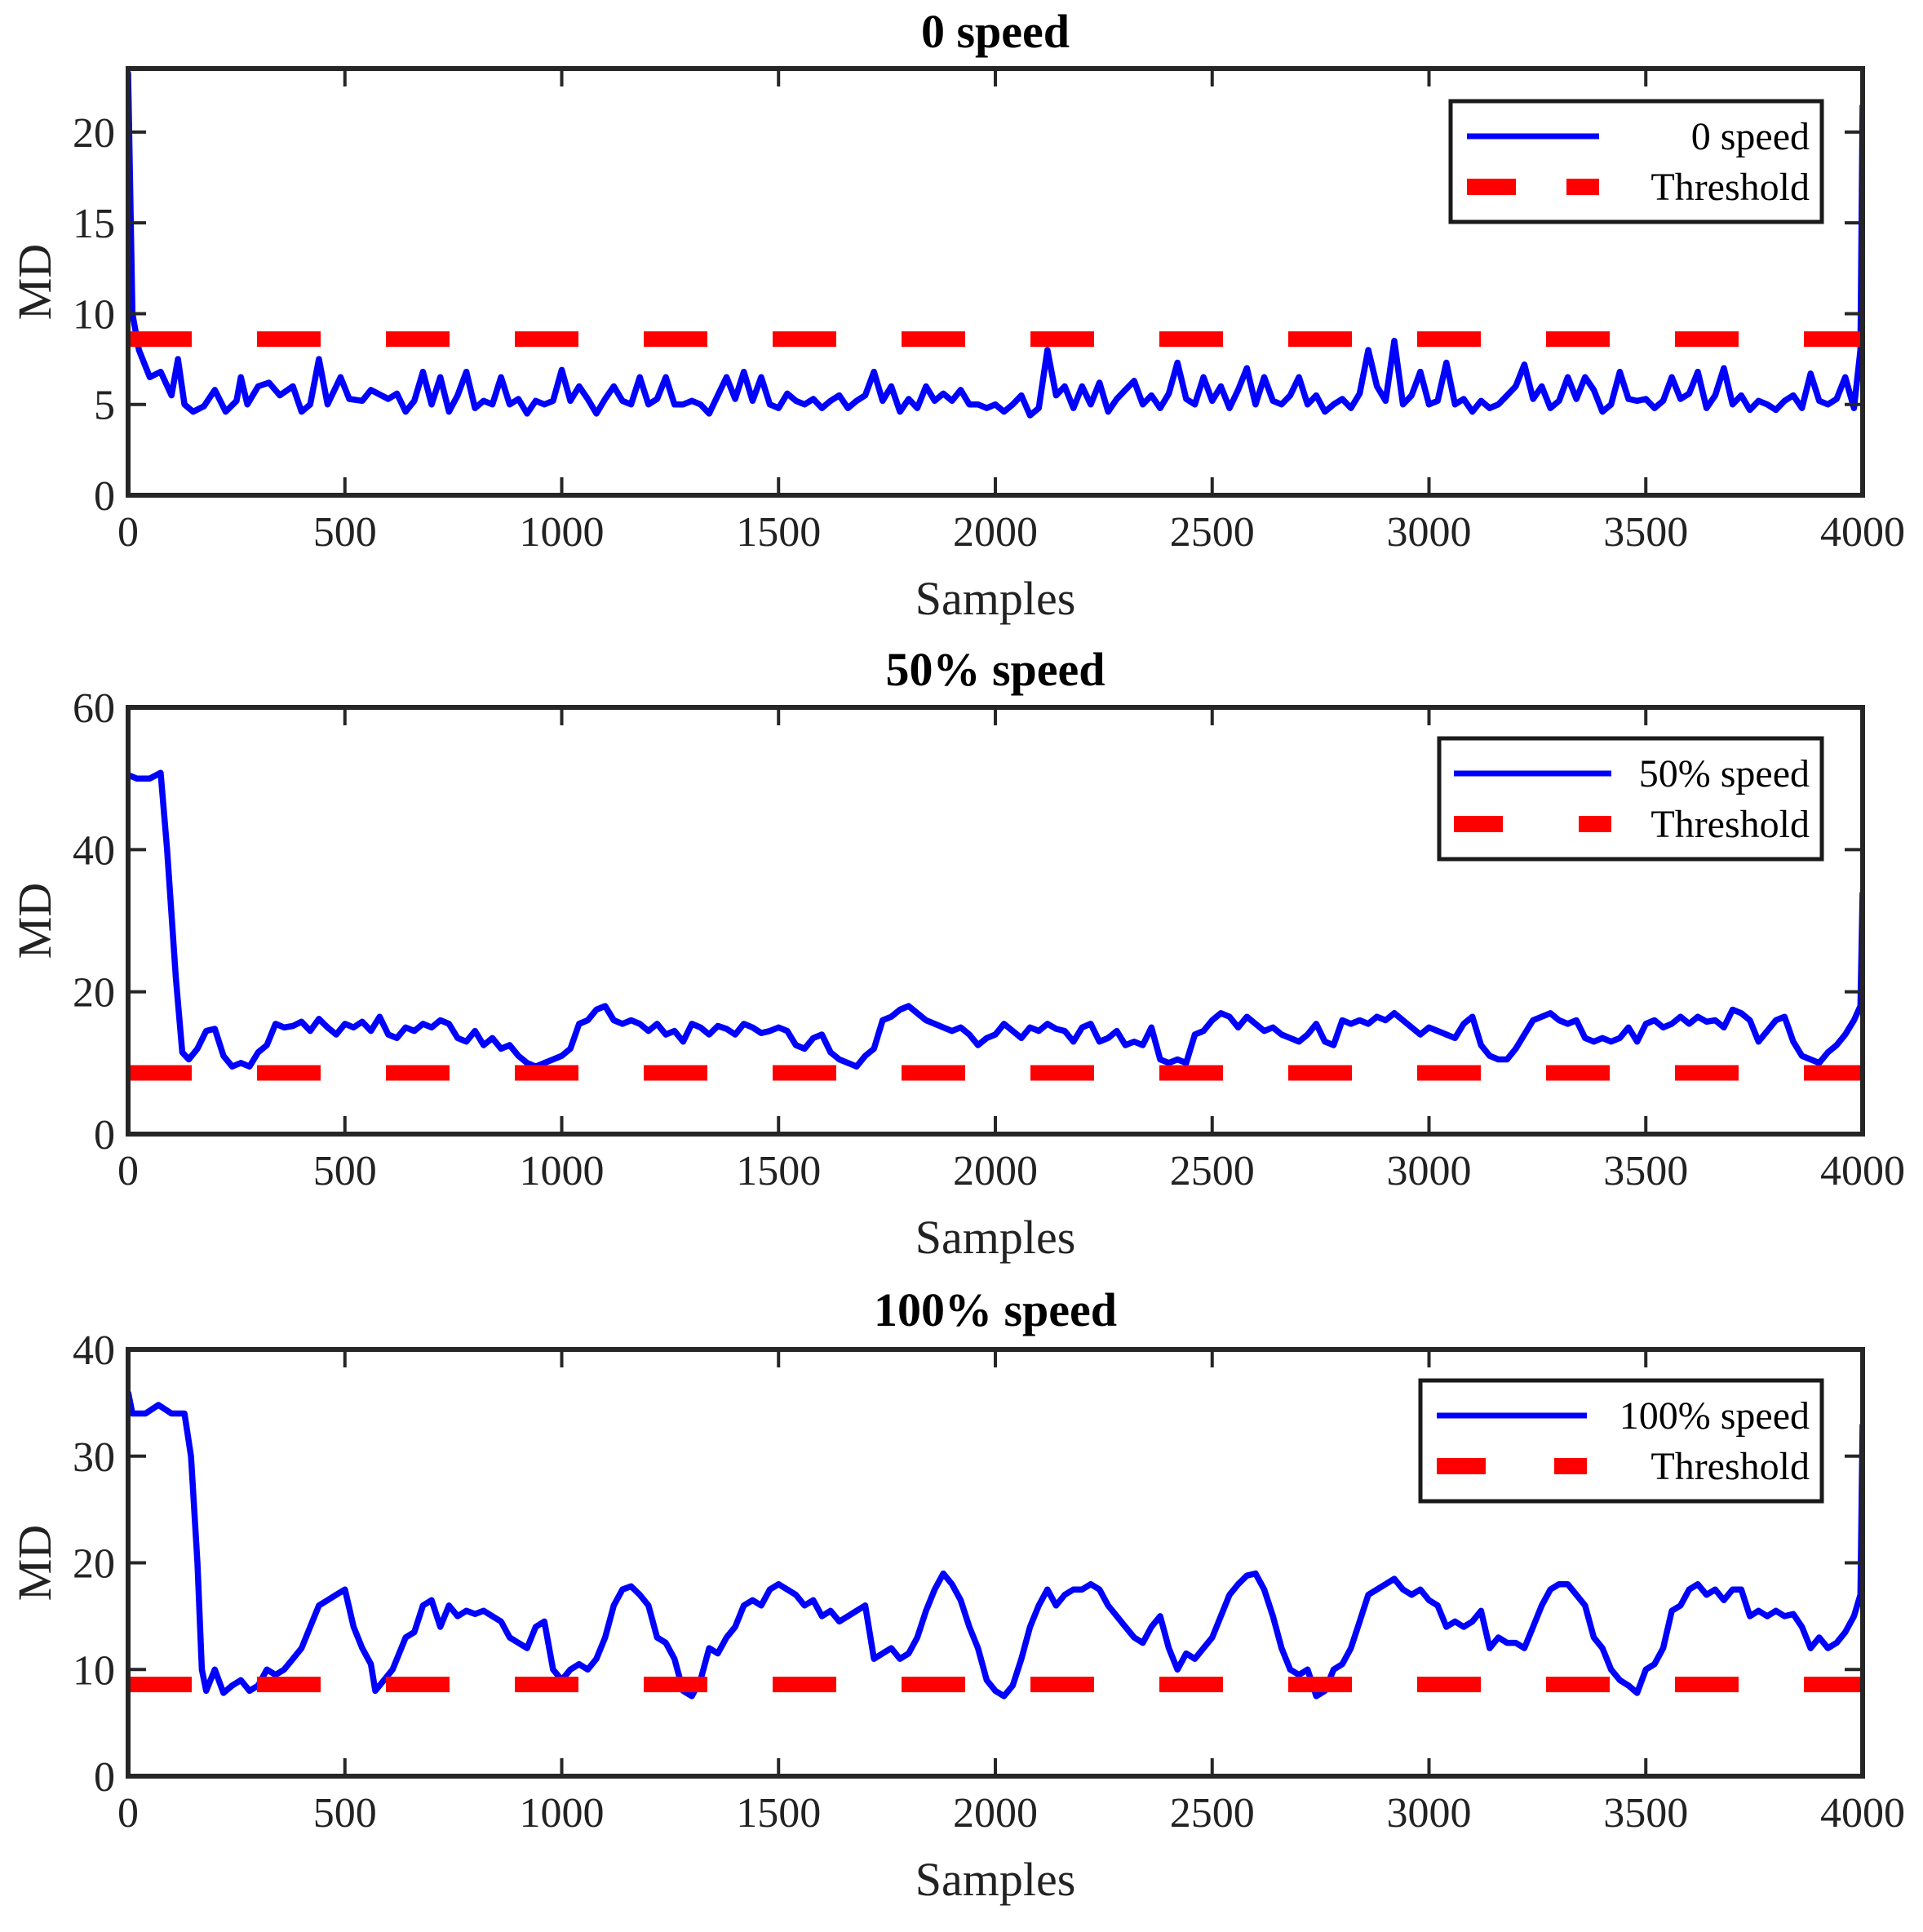  I want to click on legend: 50% speed Threshold, so click(1631, 799).